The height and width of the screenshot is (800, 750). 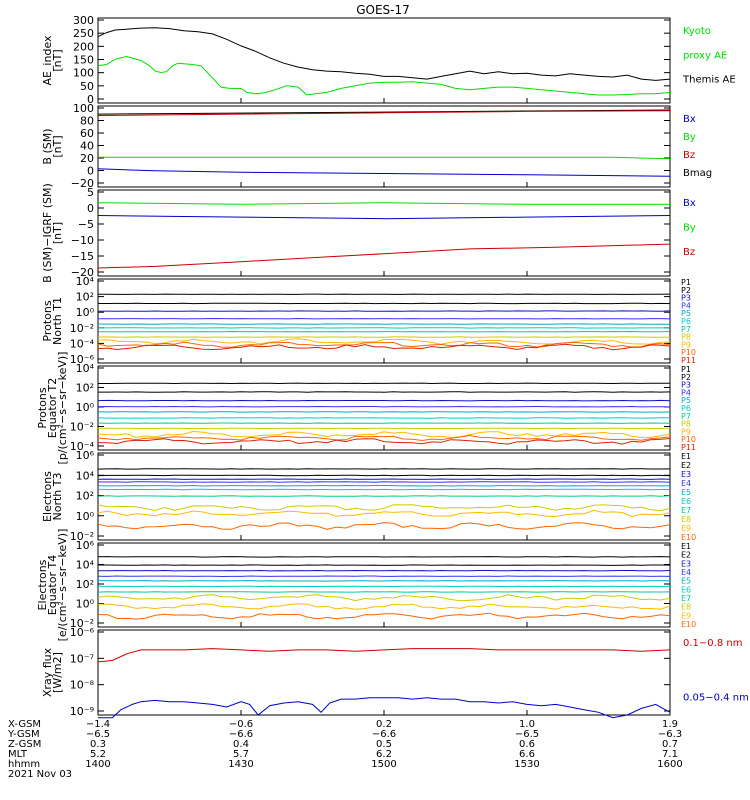 What do you see at coordinates (40, 774) in the screenshot?
I see `date-label: 2021 Nov 03` at bounding box center [40, 774].